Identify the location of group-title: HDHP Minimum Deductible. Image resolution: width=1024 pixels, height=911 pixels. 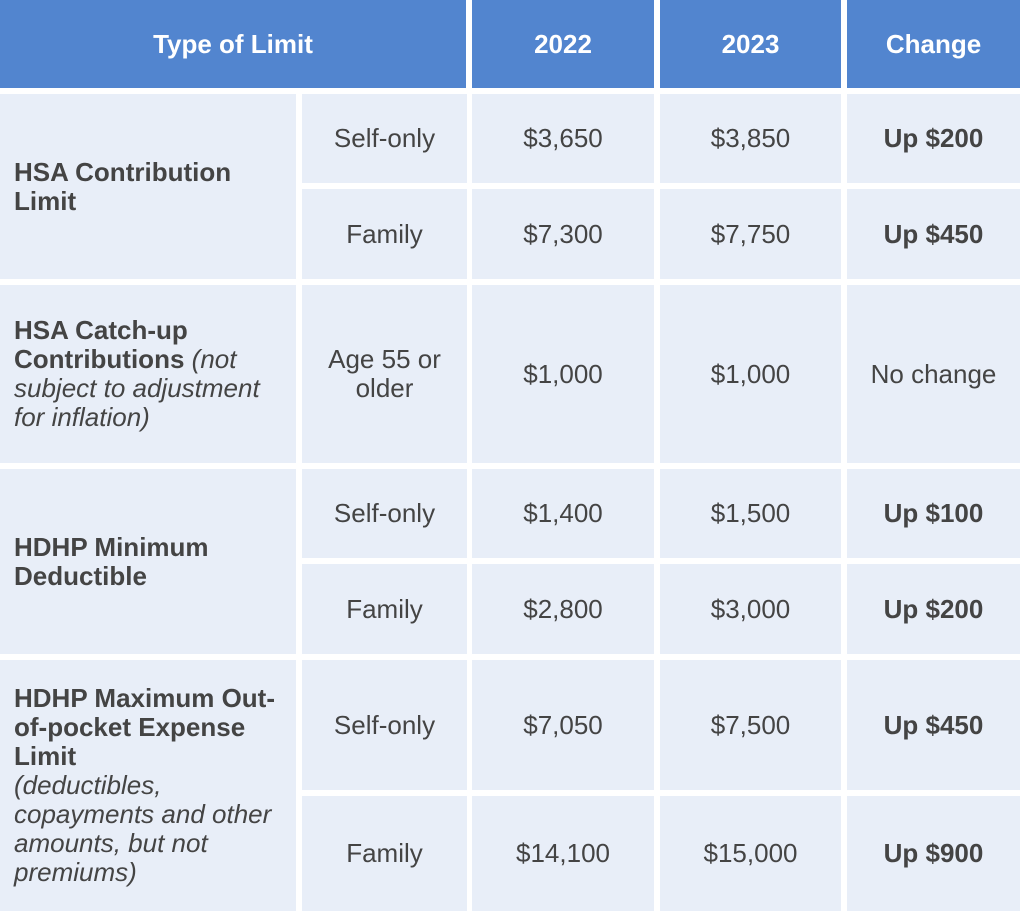
(111, 561).